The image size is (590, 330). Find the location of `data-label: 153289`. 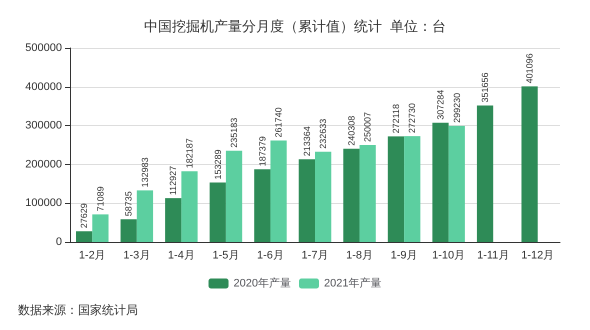

data-label: 153289 is located at coordinates (217, 164).